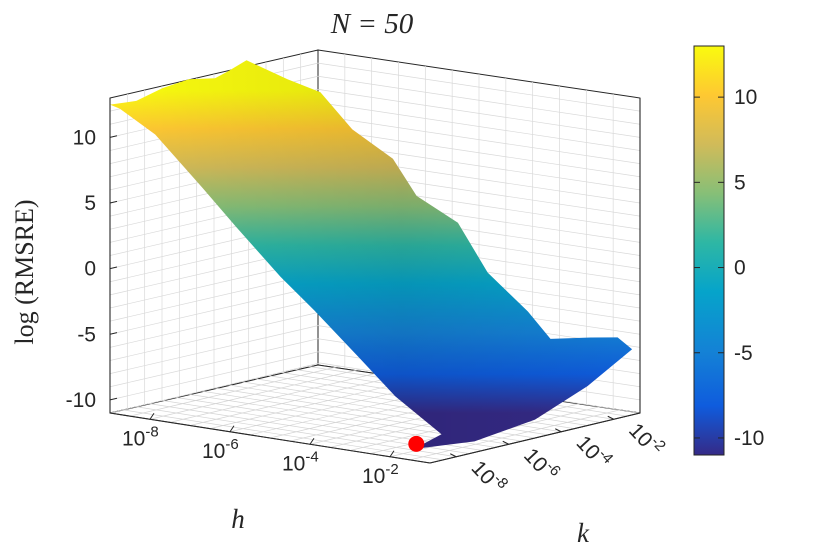  What do you see at coordinates (140, 436) in the screenshot?
I see `h-tick-label: 10⁻⁸` at bounding box center [140, 436].